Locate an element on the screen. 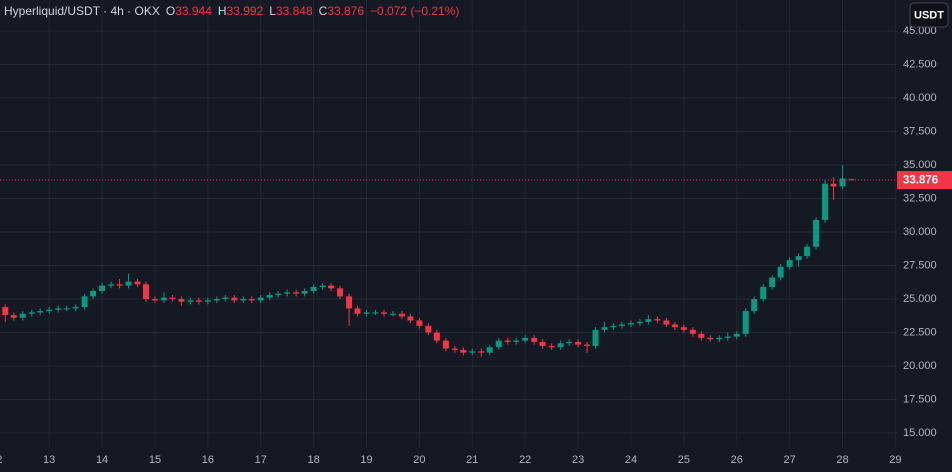  ohlc-key: H is located at coordinates (222, 11).